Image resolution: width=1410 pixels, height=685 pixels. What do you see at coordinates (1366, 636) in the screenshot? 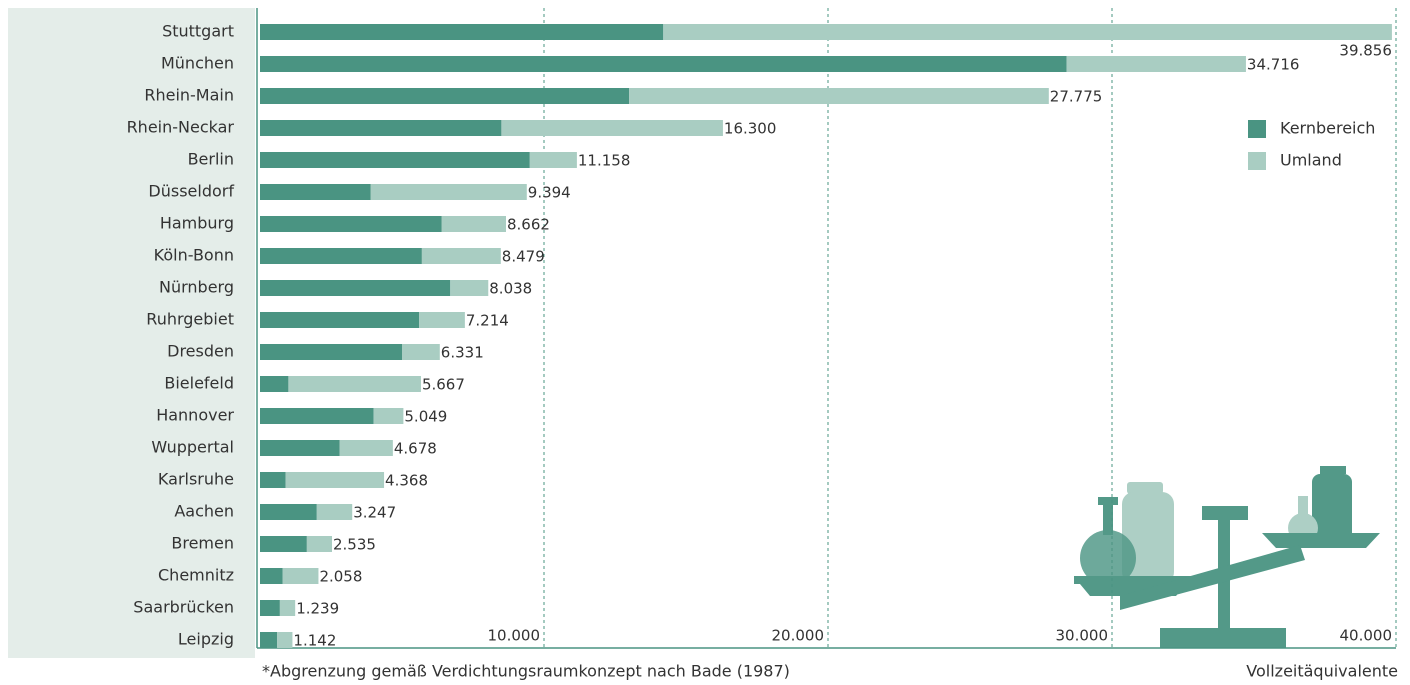
I see `x-tick-label: 40.000` at bounding box center [1366, 636].